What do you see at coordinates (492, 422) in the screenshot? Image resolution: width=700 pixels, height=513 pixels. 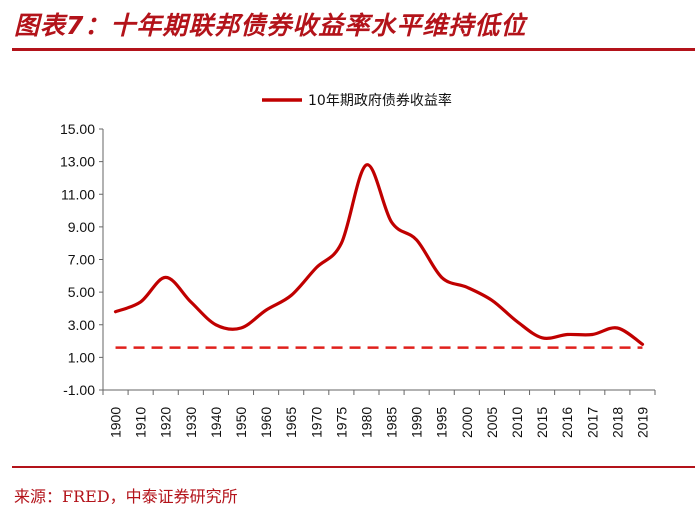 I see `x-tick-label: 2005` at bounding box center [492, 422].